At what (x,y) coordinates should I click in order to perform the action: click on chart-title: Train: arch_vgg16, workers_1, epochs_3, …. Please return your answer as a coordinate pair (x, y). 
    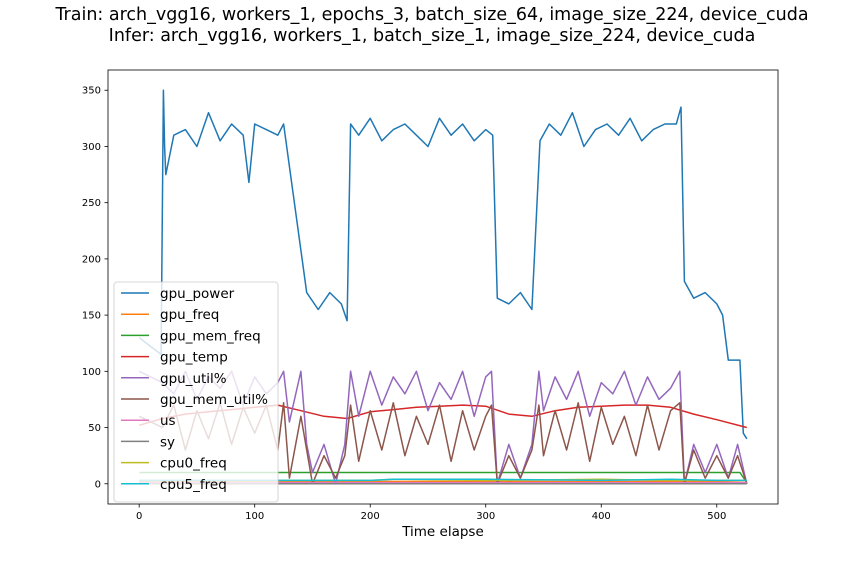
    Looking at the image, I should click on (432, 15).